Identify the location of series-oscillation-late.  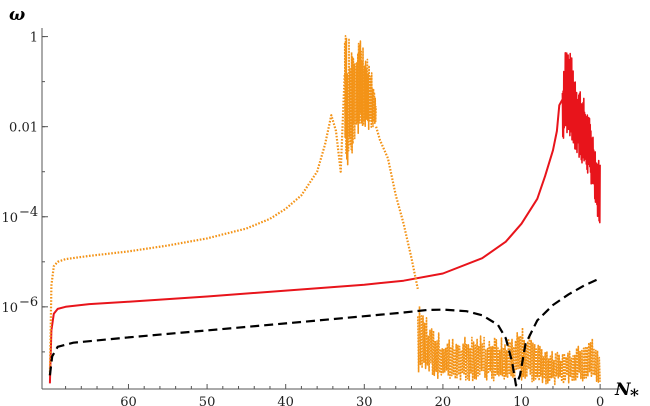
(509, 345).